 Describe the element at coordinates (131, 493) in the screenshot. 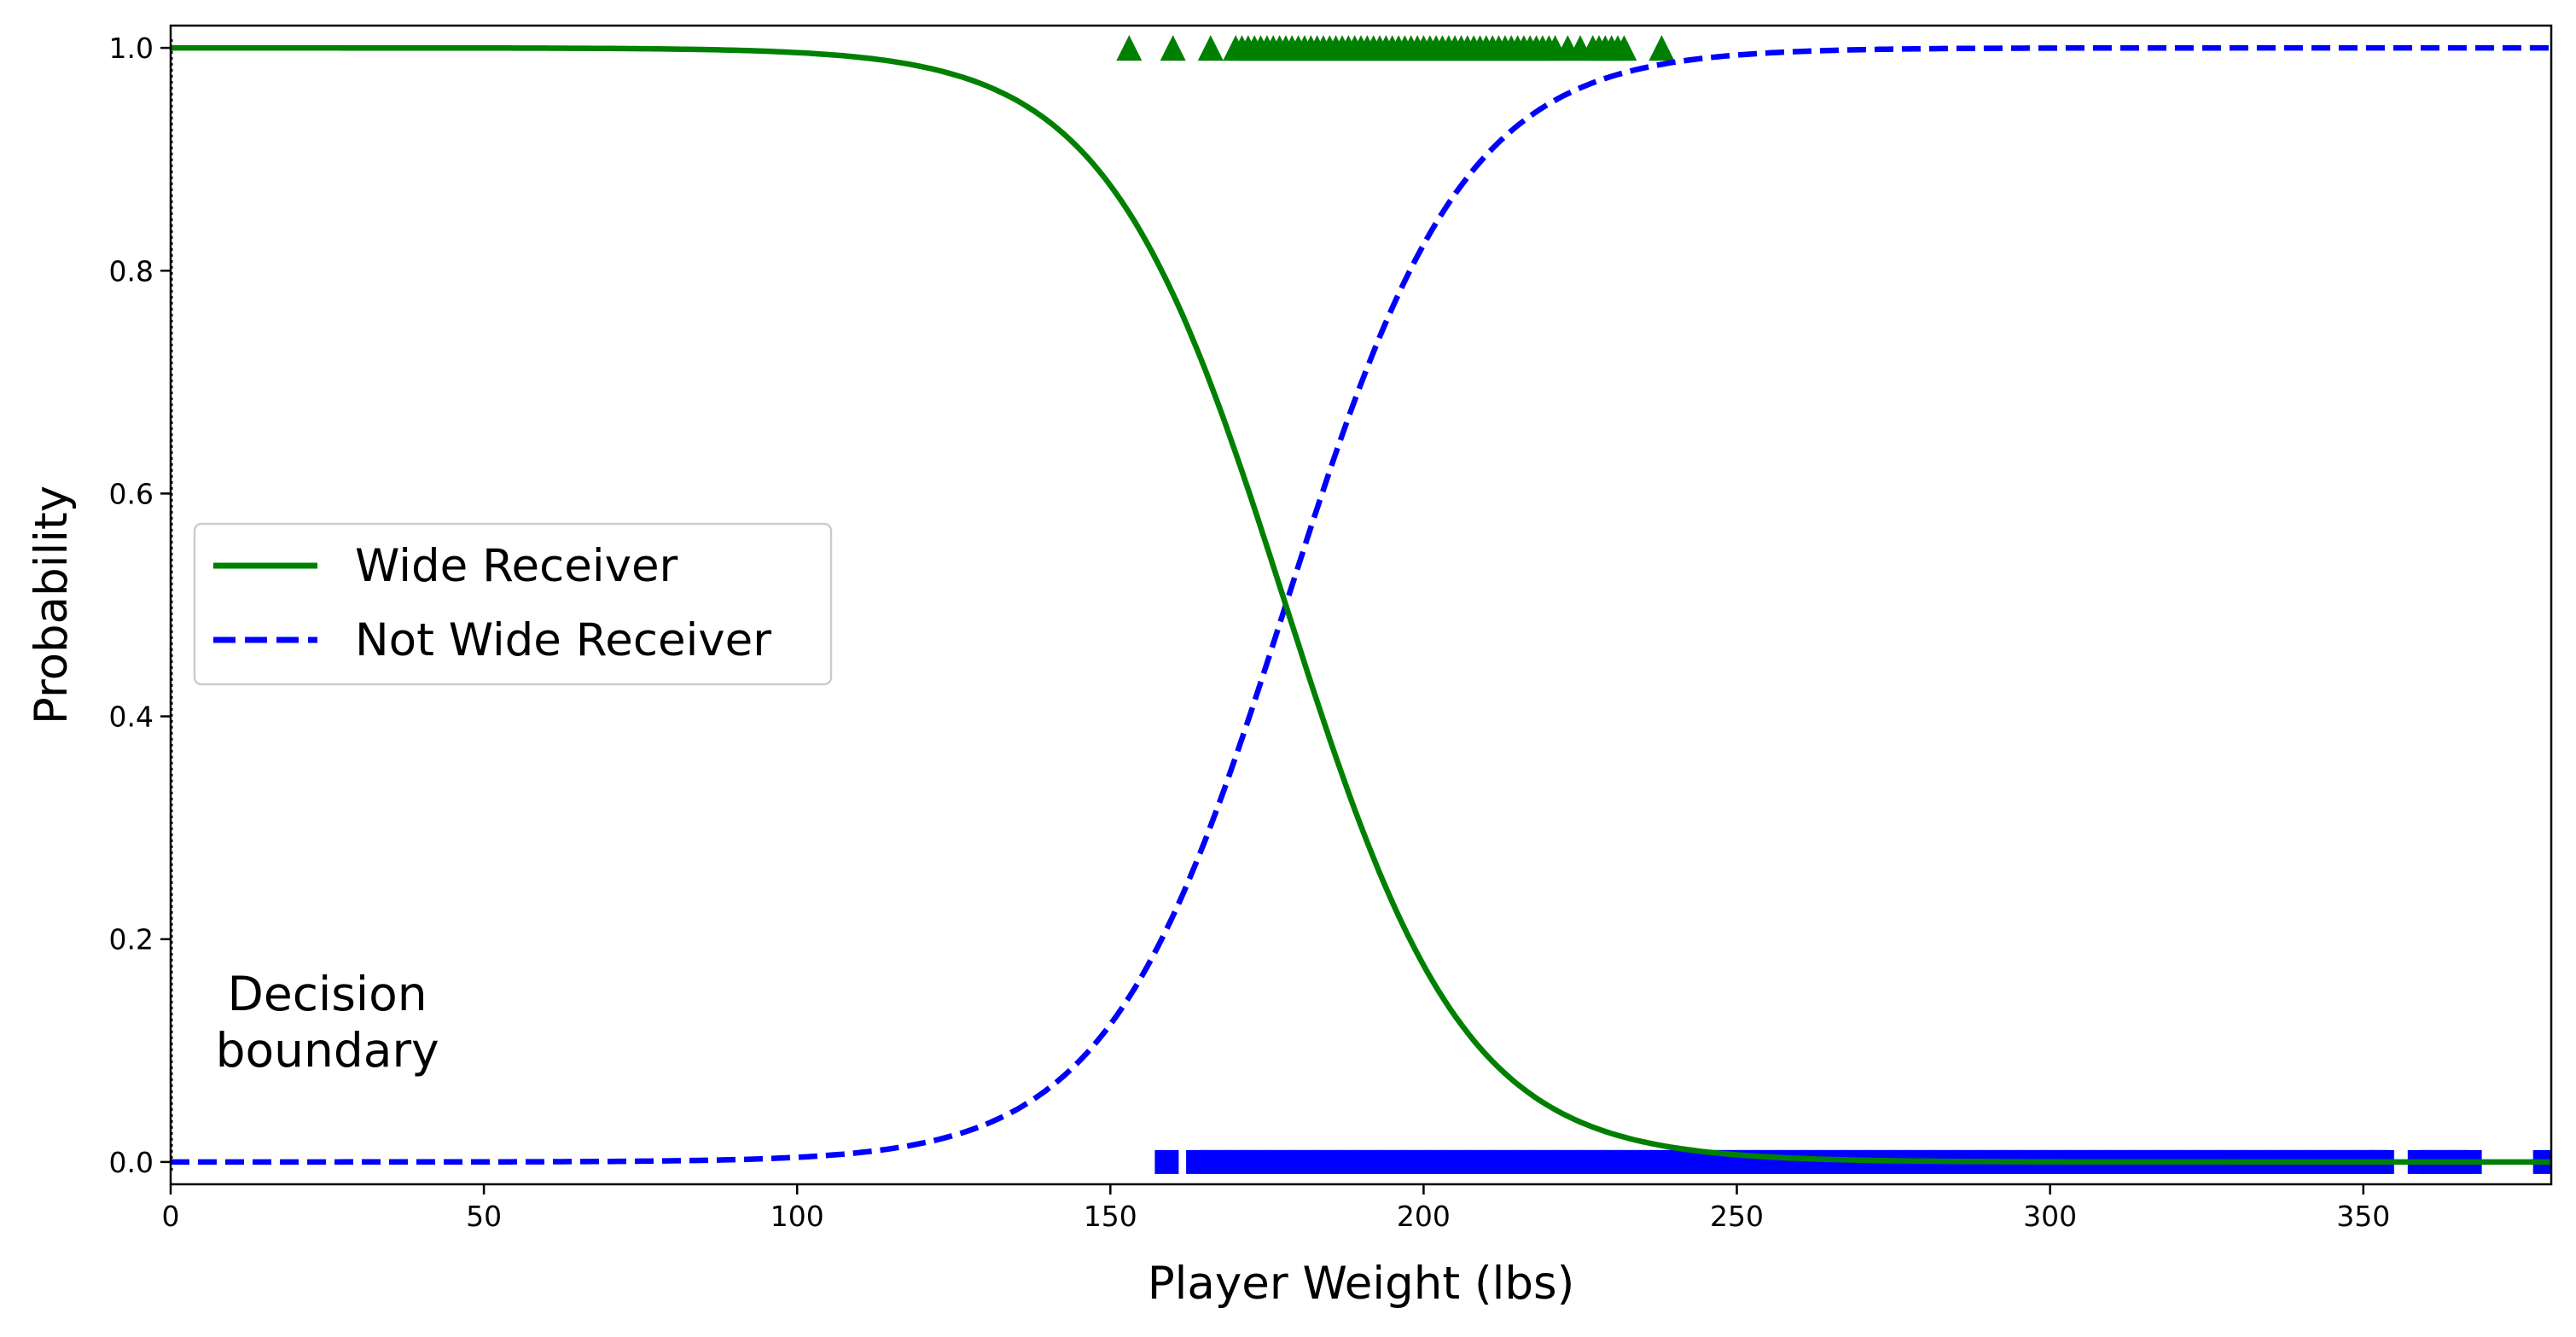

I see `y-tick-label: 0.6` at that location.